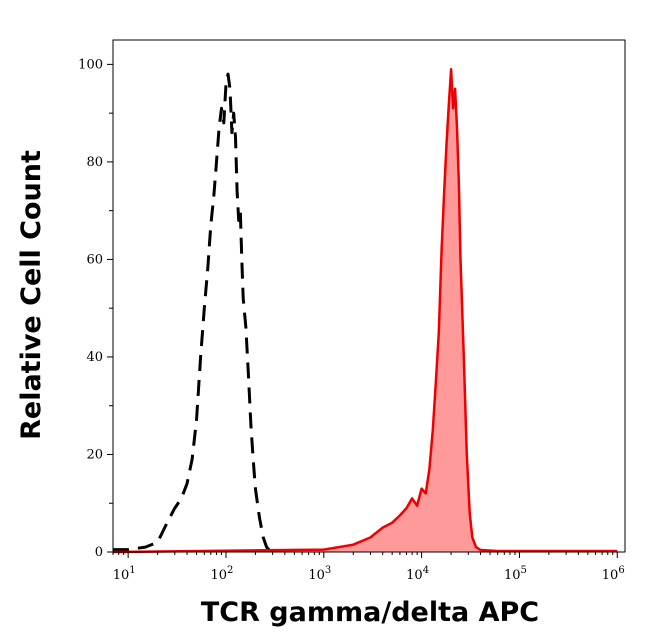 This screenshot has height=641, width=646. What do you see at coordinates (370, 612) in the screenshot?
I see `x-axis-label: TCR gamma/delta APC` at bounding box center [370, 612].